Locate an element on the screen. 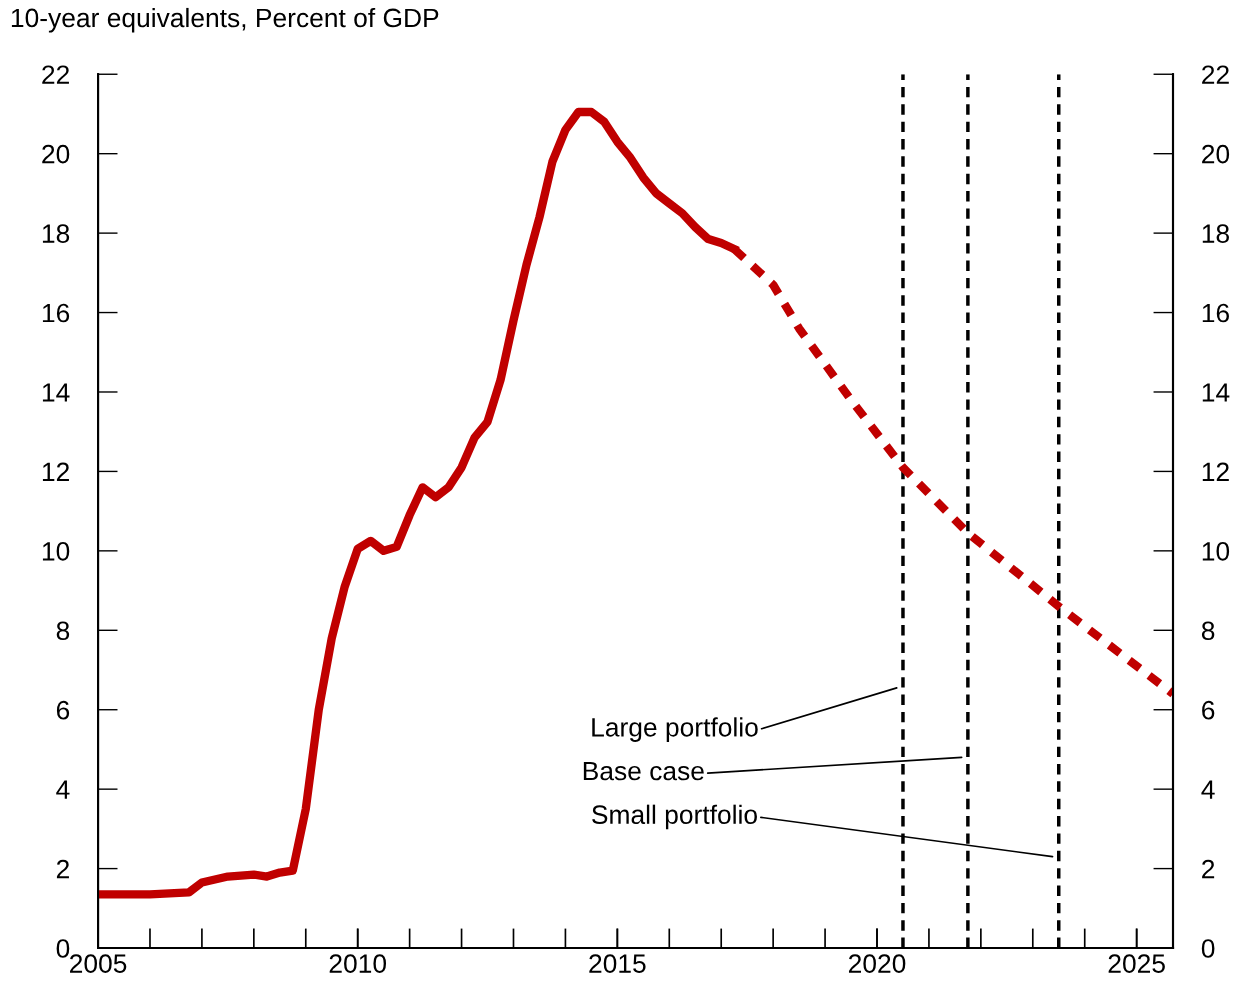 The width and height of the screenshot is (1238, 990). x-tick-label: 2010 is located at coordinates (358, 963).